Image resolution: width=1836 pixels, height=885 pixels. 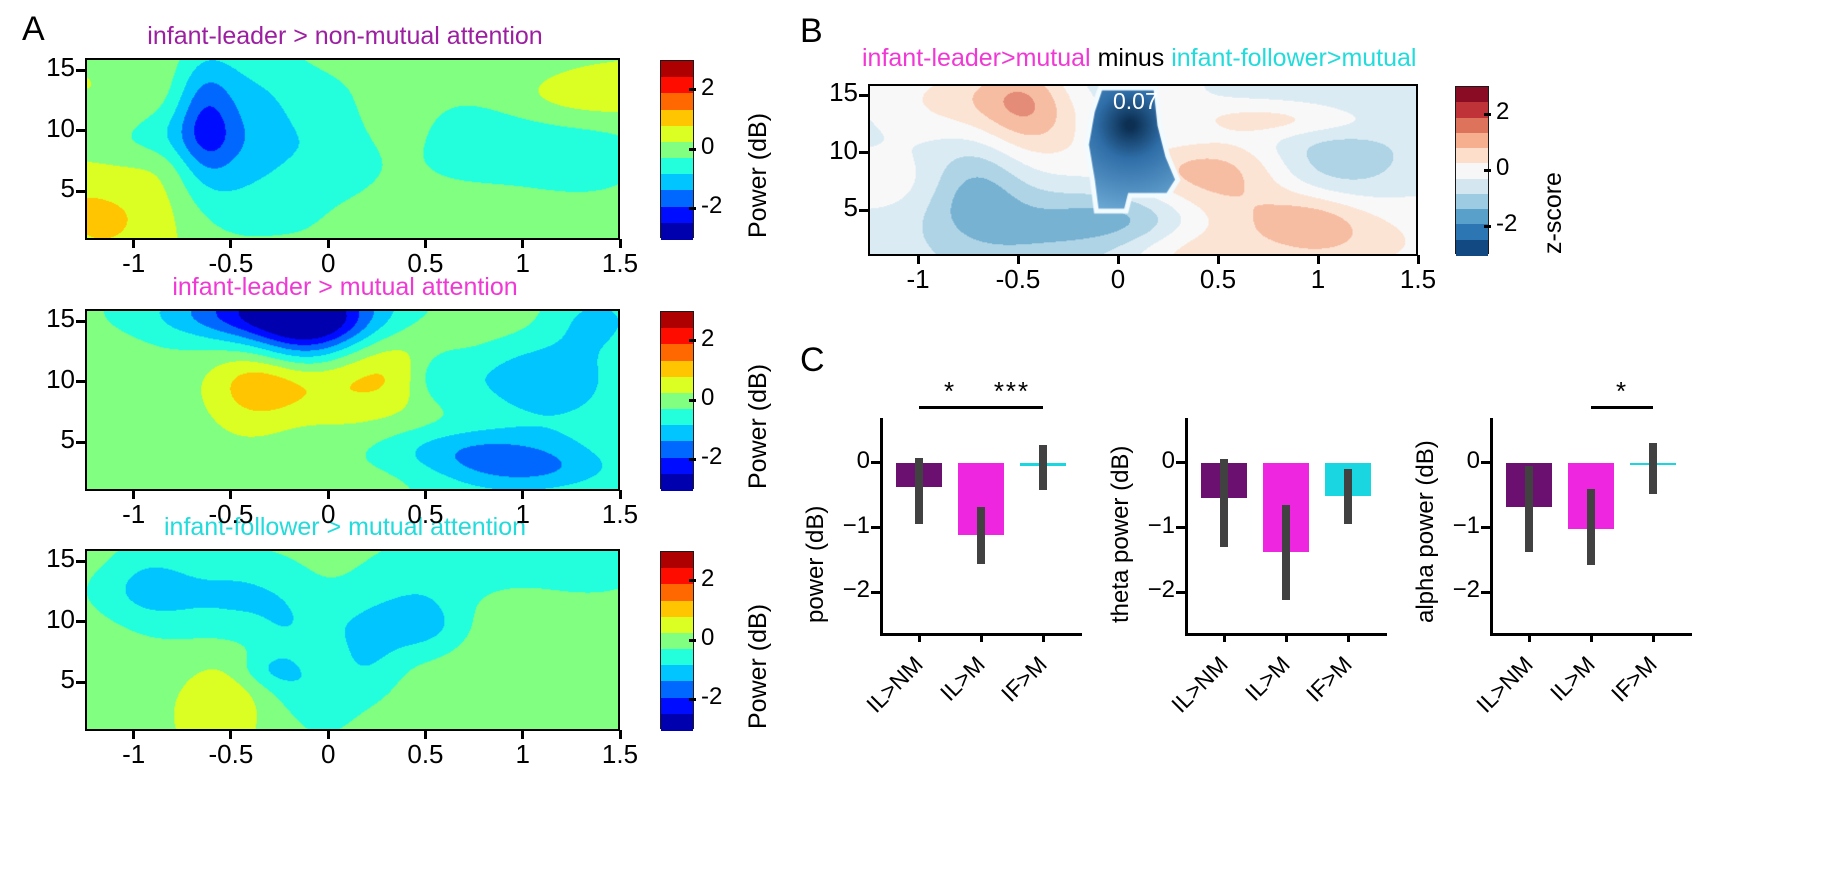 I want to click on panelA-map1-ytick-label: 15, so click(x=60, y=67).